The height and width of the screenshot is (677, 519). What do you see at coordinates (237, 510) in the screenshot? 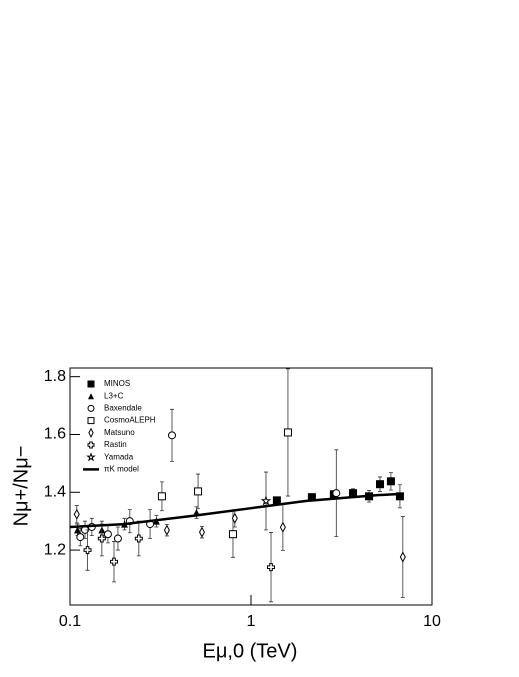
I see `model-line` at bounding box center [237, 510].